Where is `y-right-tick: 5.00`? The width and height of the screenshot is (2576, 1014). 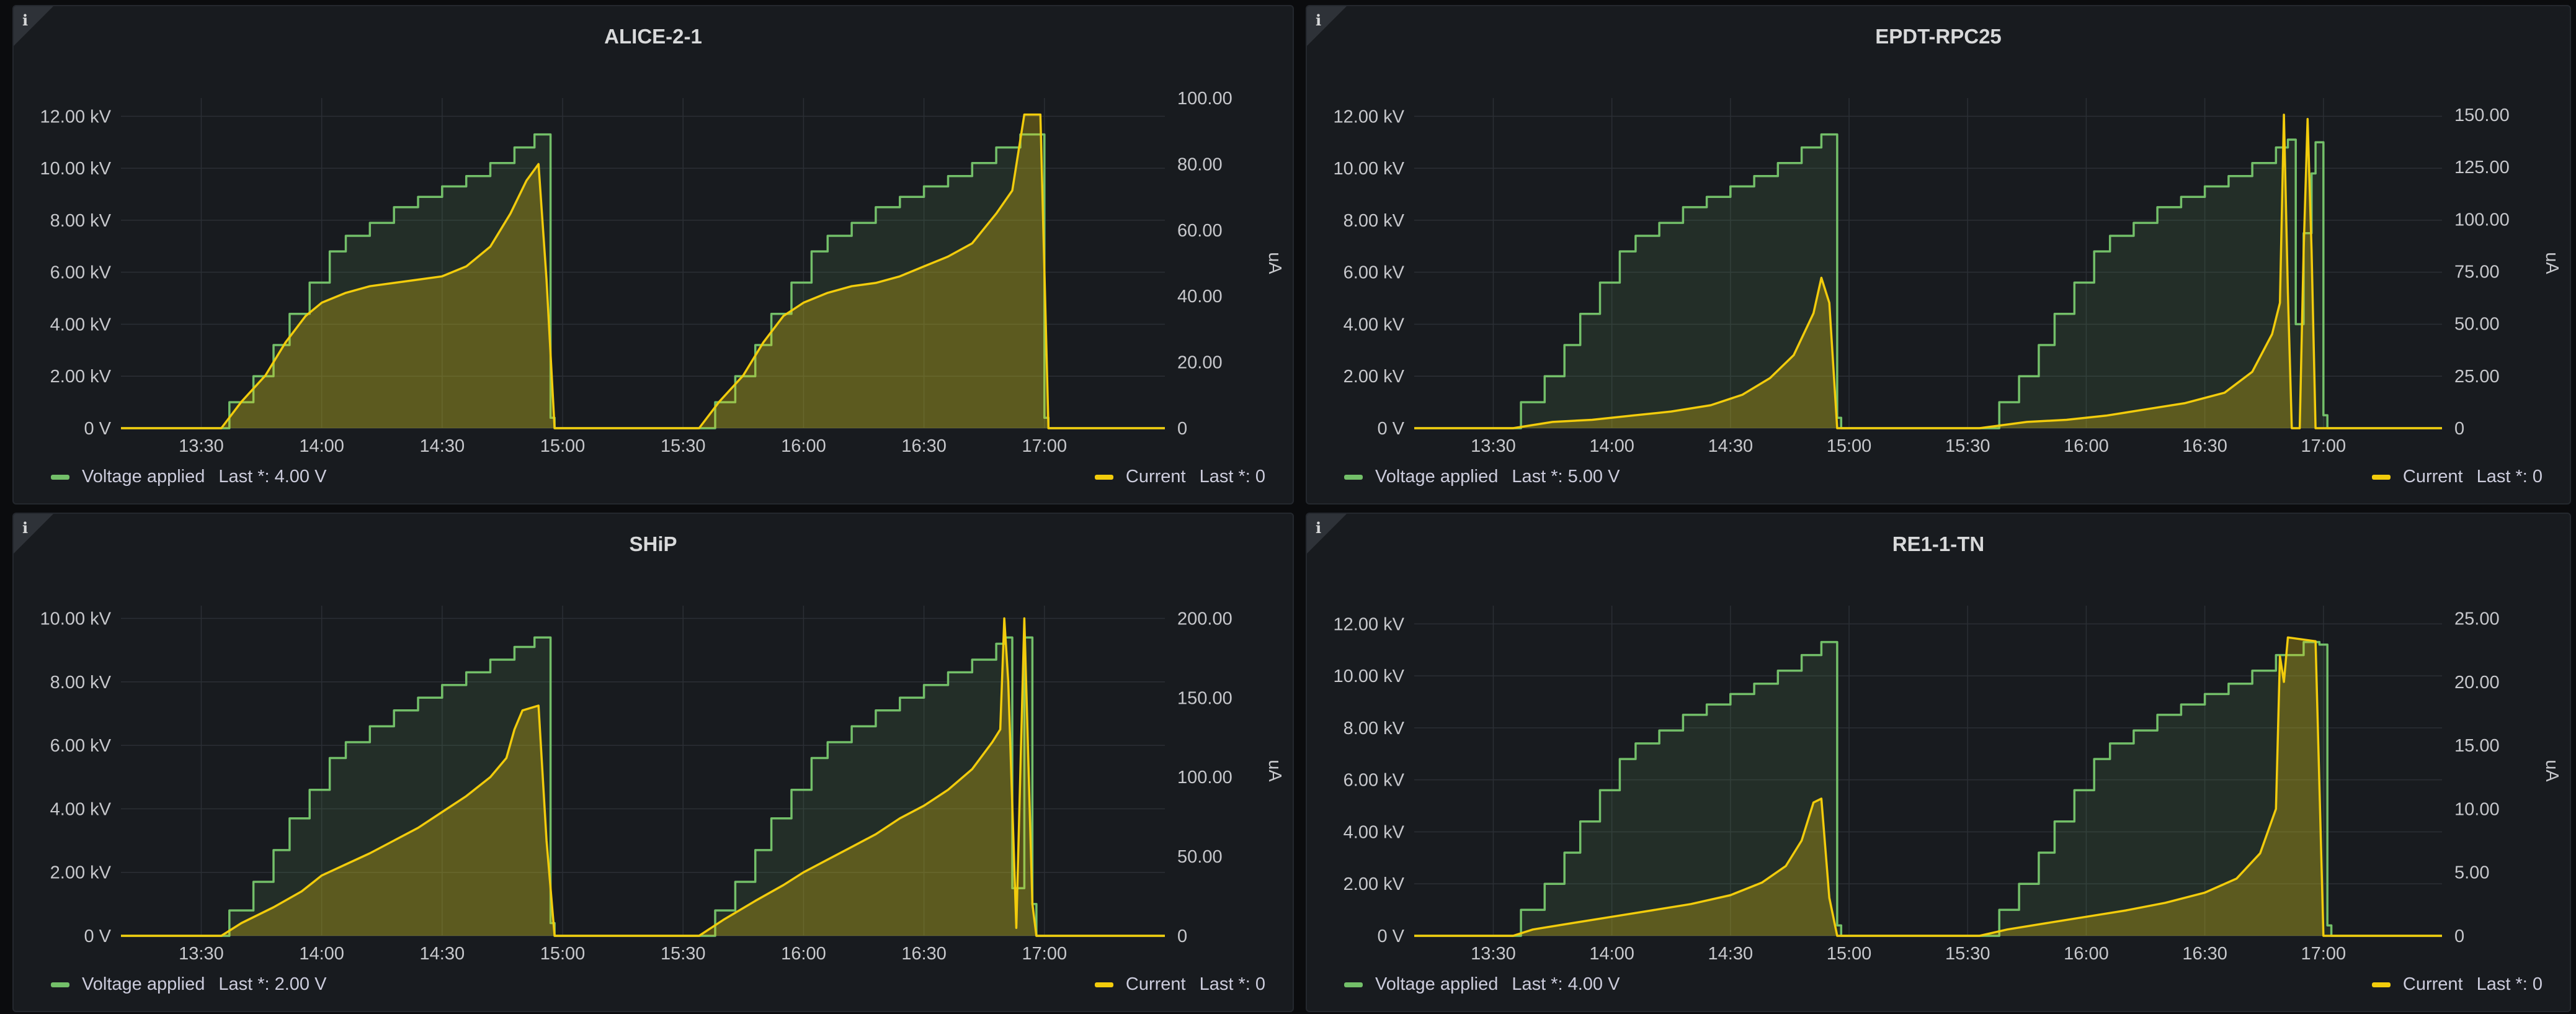 y-right-tick: 5.00 is located at coordinates (2471, 873).